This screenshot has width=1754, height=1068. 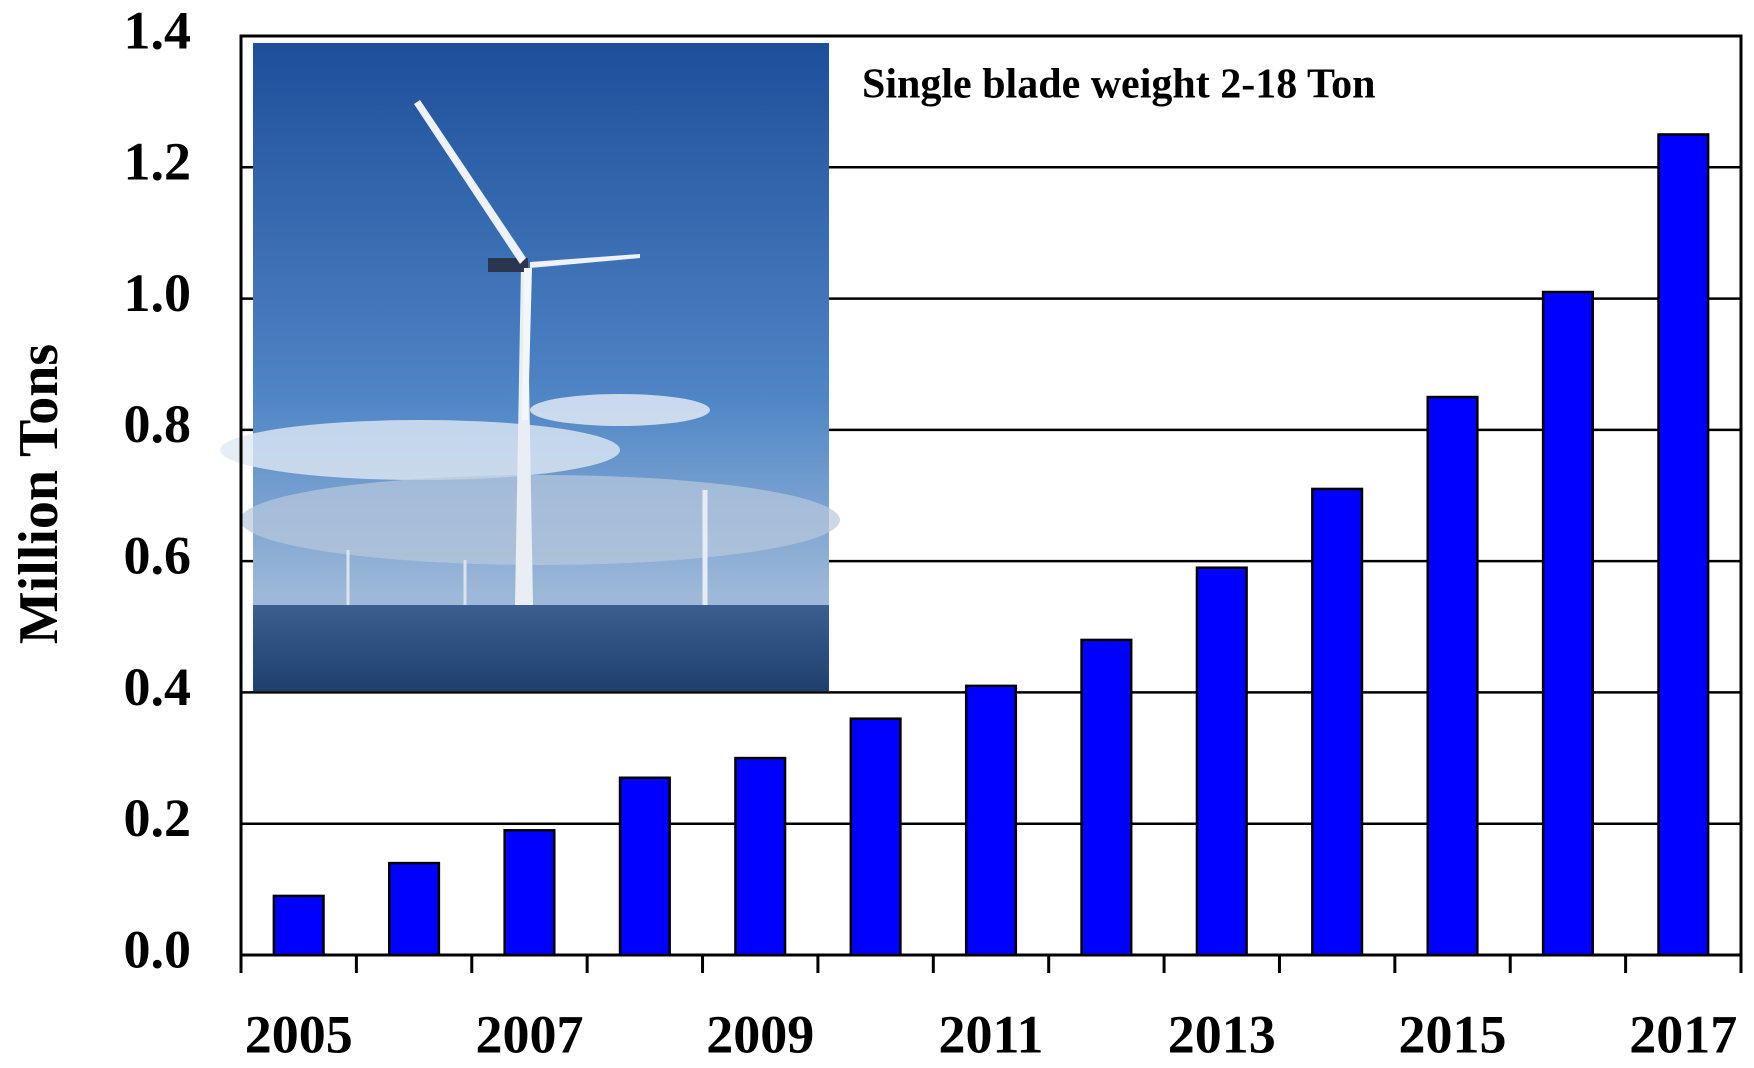 I want to click on y-tick-label: 0.0, so click(x=158, y=949).